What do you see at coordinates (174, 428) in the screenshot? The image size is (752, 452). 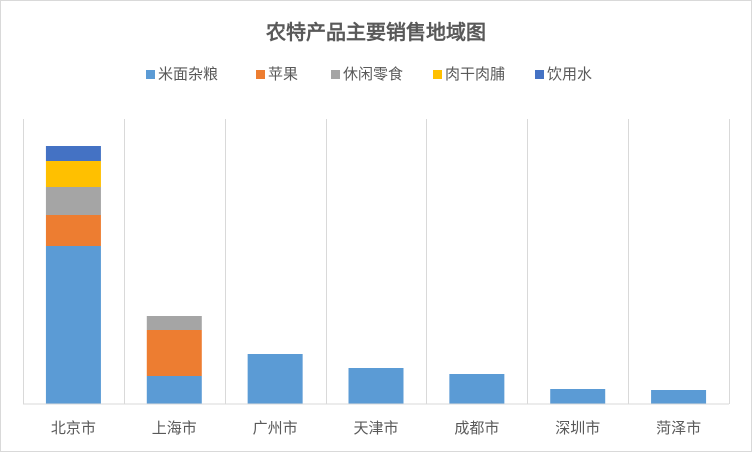 I see `x-tick-label: 上海市` at bounding box center [174, 428].